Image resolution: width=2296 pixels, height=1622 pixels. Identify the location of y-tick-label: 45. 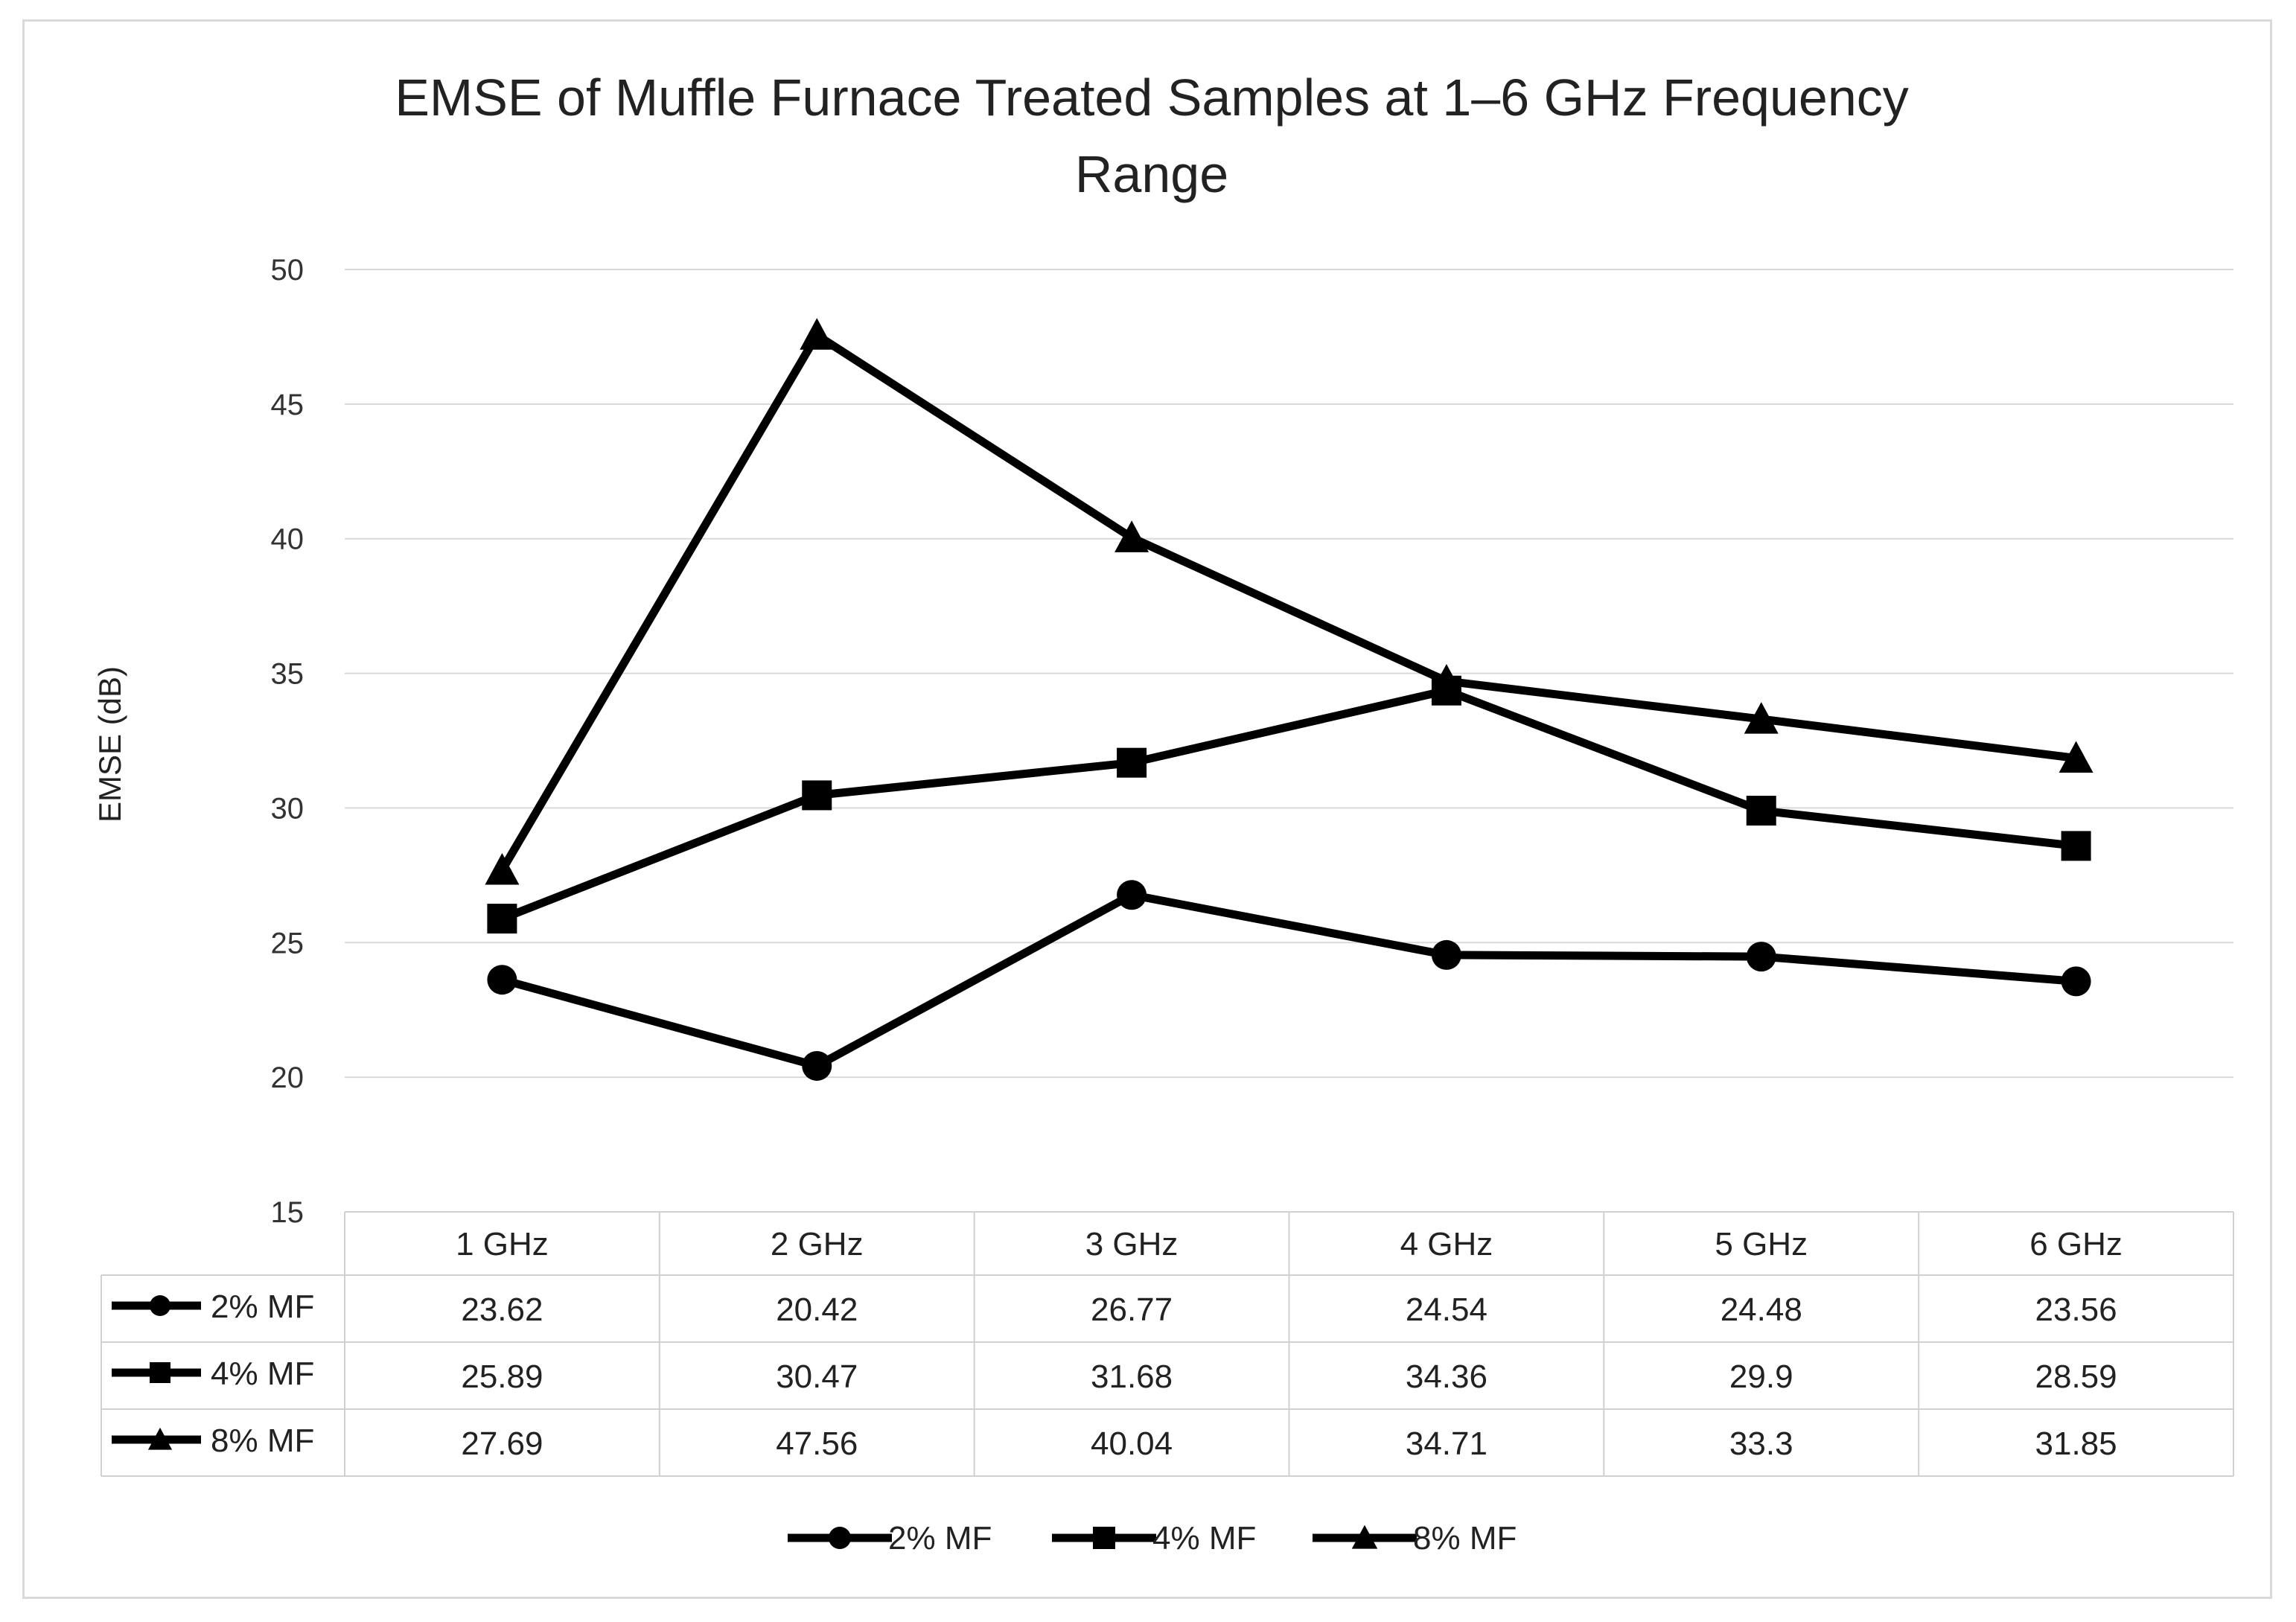
(287, 405).